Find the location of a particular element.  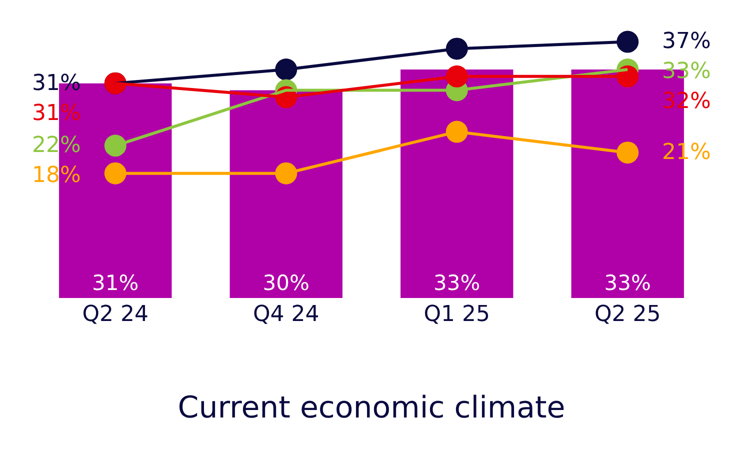

x-axis-title: Current economic climate is located at coordinates (372, 408).